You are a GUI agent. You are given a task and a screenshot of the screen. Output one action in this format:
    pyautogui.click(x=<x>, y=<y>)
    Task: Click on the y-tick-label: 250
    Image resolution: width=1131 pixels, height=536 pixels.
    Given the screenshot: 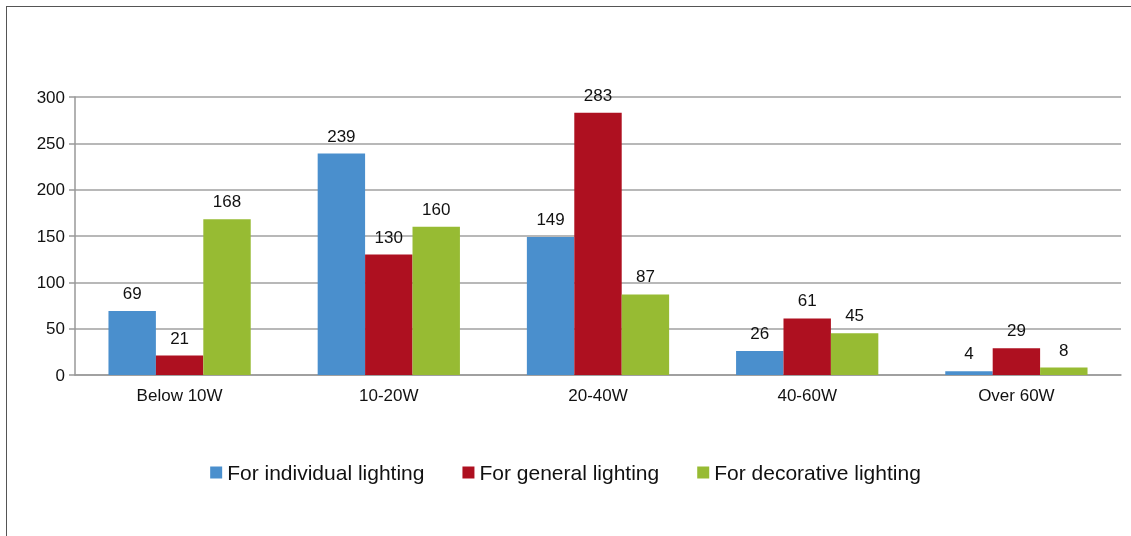 What is the action you would take?
    pyautogui.click(x=50, y=143)
    